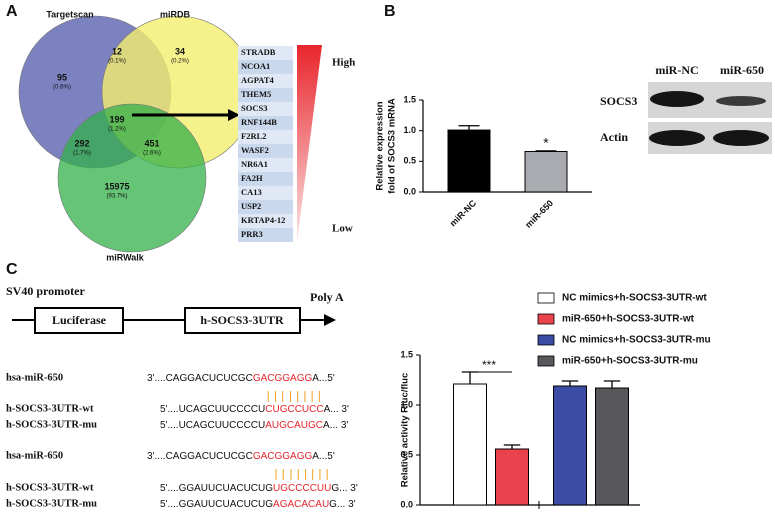 The image size is (775, 512). What do you see at coordinates (254, 164) in the screenshot?
I see `gene-name: NR6A1` at bounding box center [254, 164].